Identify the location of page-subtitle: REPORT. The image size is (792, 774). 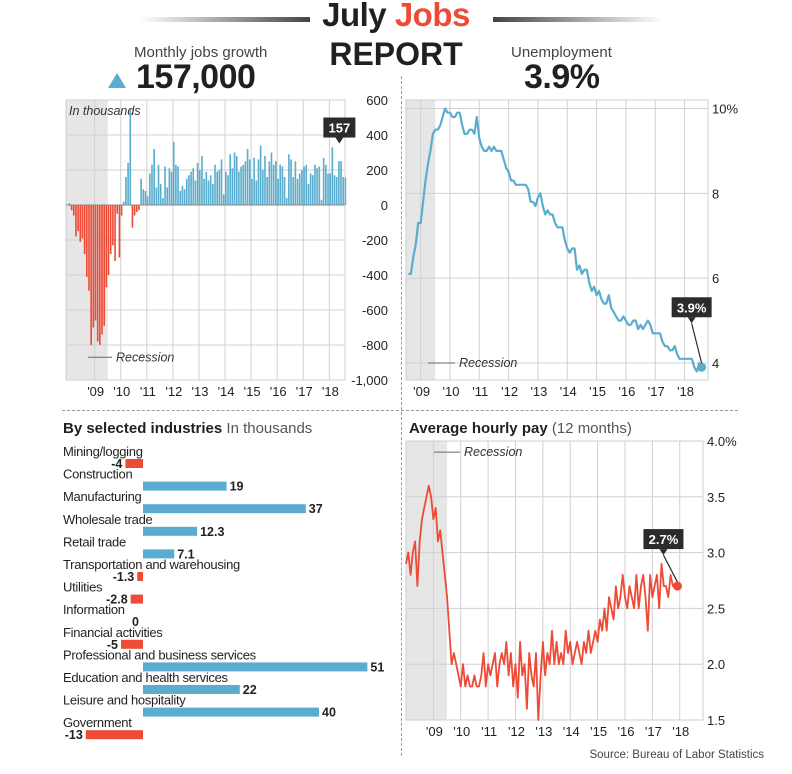
(396, 54).